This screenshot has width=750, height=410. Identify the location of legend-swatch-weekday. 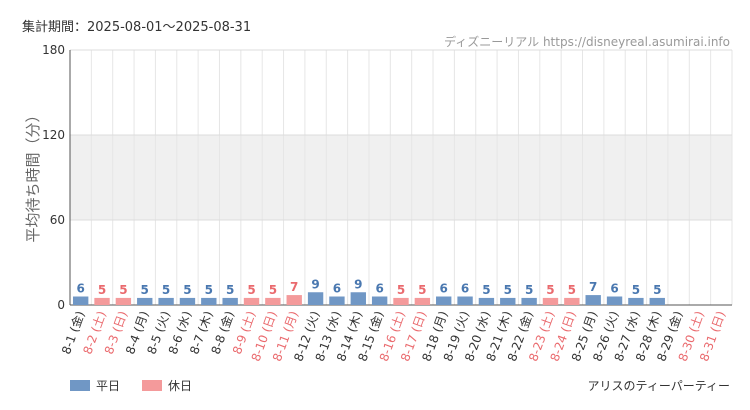
(80, 385).